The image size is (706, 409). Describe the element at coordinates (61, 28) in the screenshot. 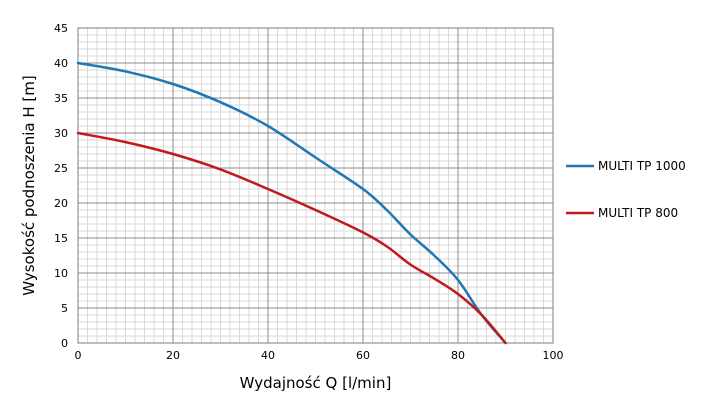

I see `y-tick-label: 45` at that location.